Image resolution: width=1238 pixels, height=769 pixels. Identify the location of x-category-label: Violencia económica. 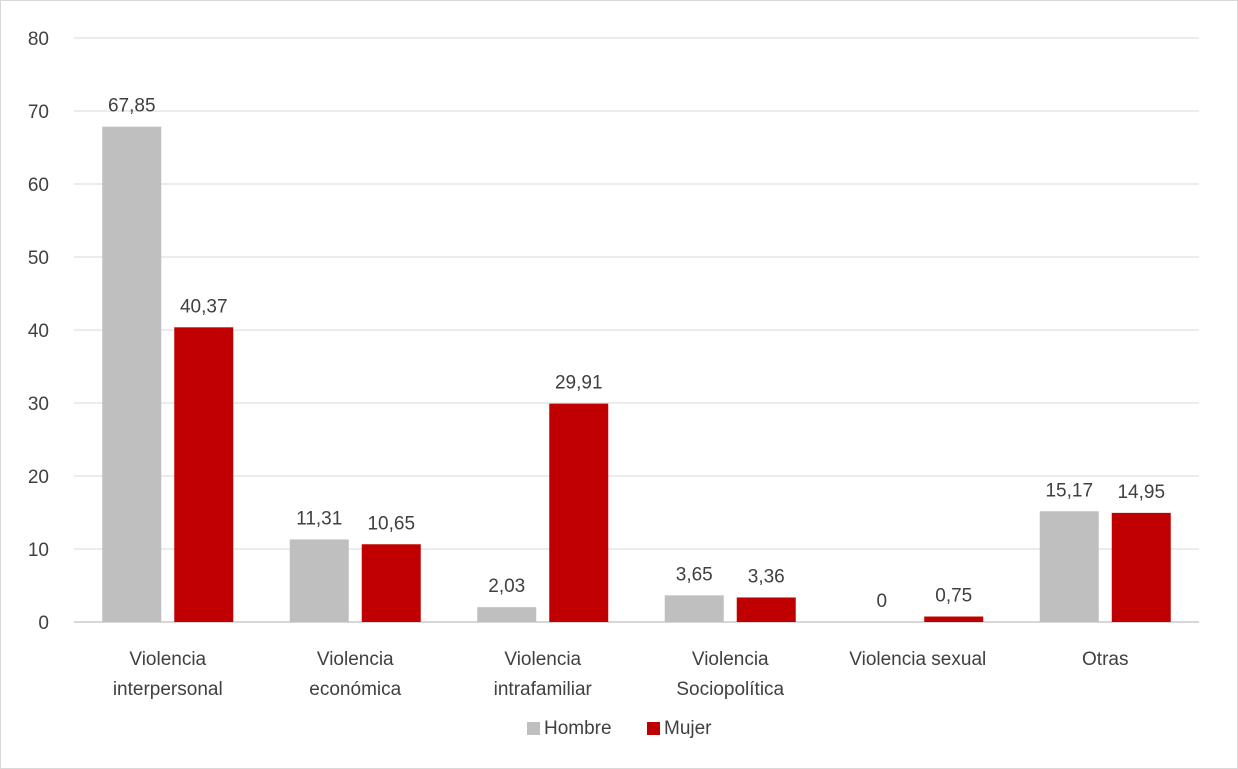
(355, 674).